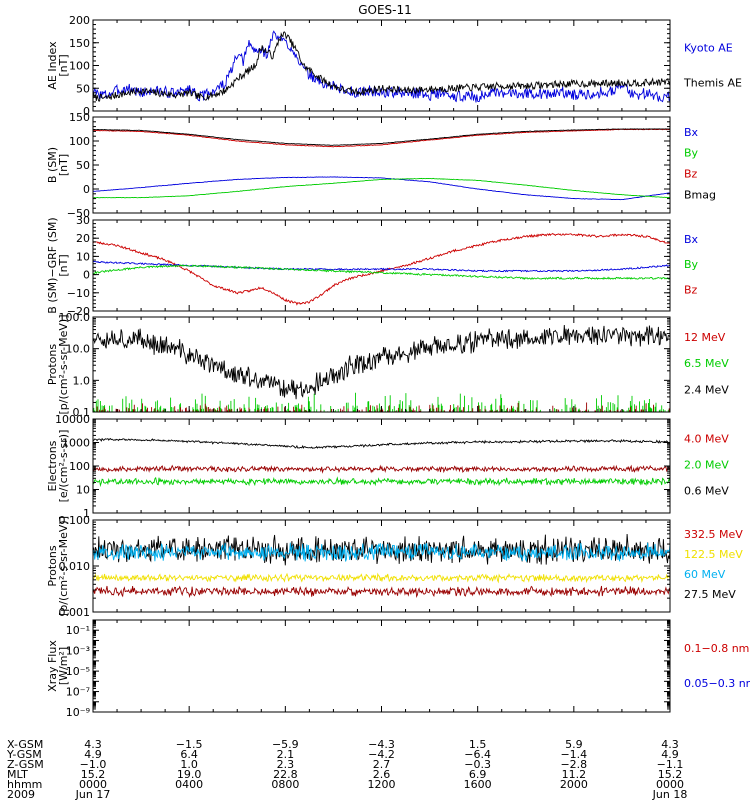 The width and height of the screenshot is (750, 800). Describe the element at coordinates (75, 566) in the screenshot. I see `y-tick-label: 0.010` at that location.